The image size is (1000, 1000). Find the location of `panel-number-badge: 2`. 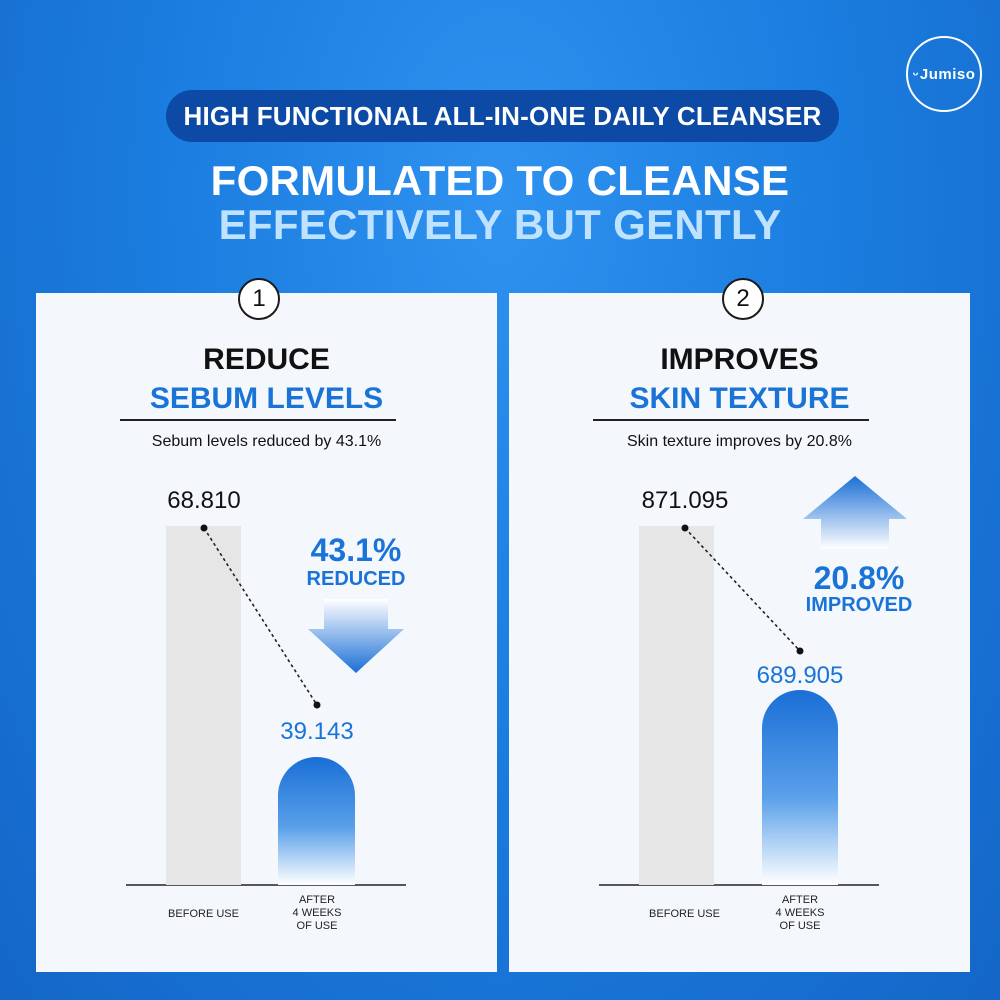

panel-number-badge: 2 is located at coordinates (743, 299).